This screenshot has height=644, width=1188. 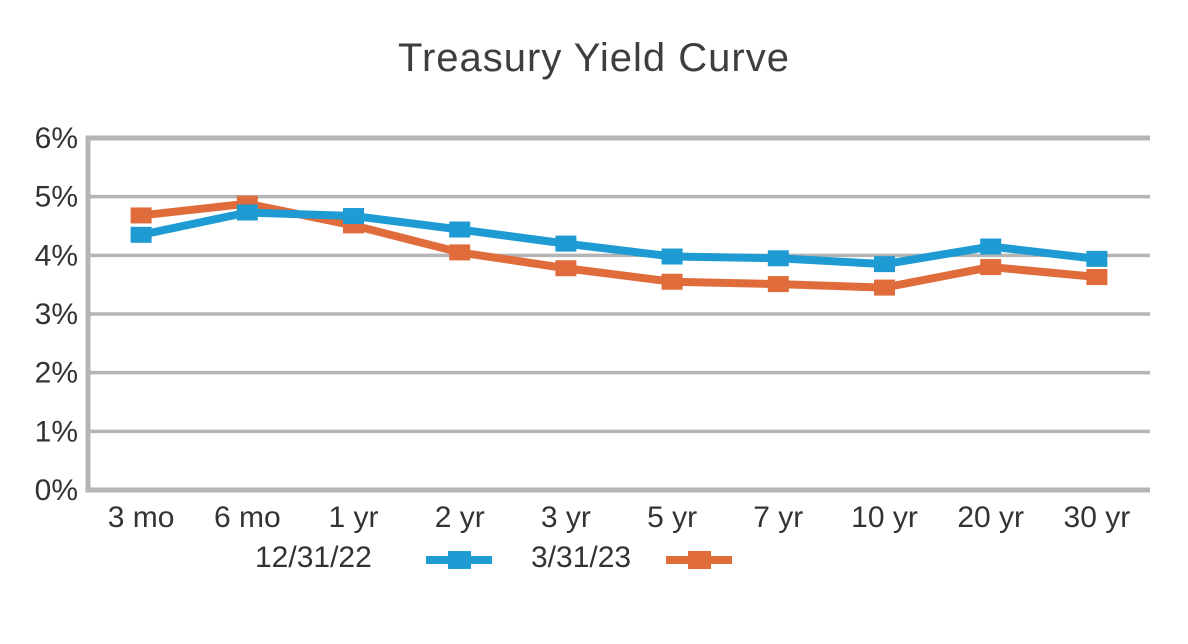 I want to click on y-tick-label: 1%, so click(x=56, y=431).